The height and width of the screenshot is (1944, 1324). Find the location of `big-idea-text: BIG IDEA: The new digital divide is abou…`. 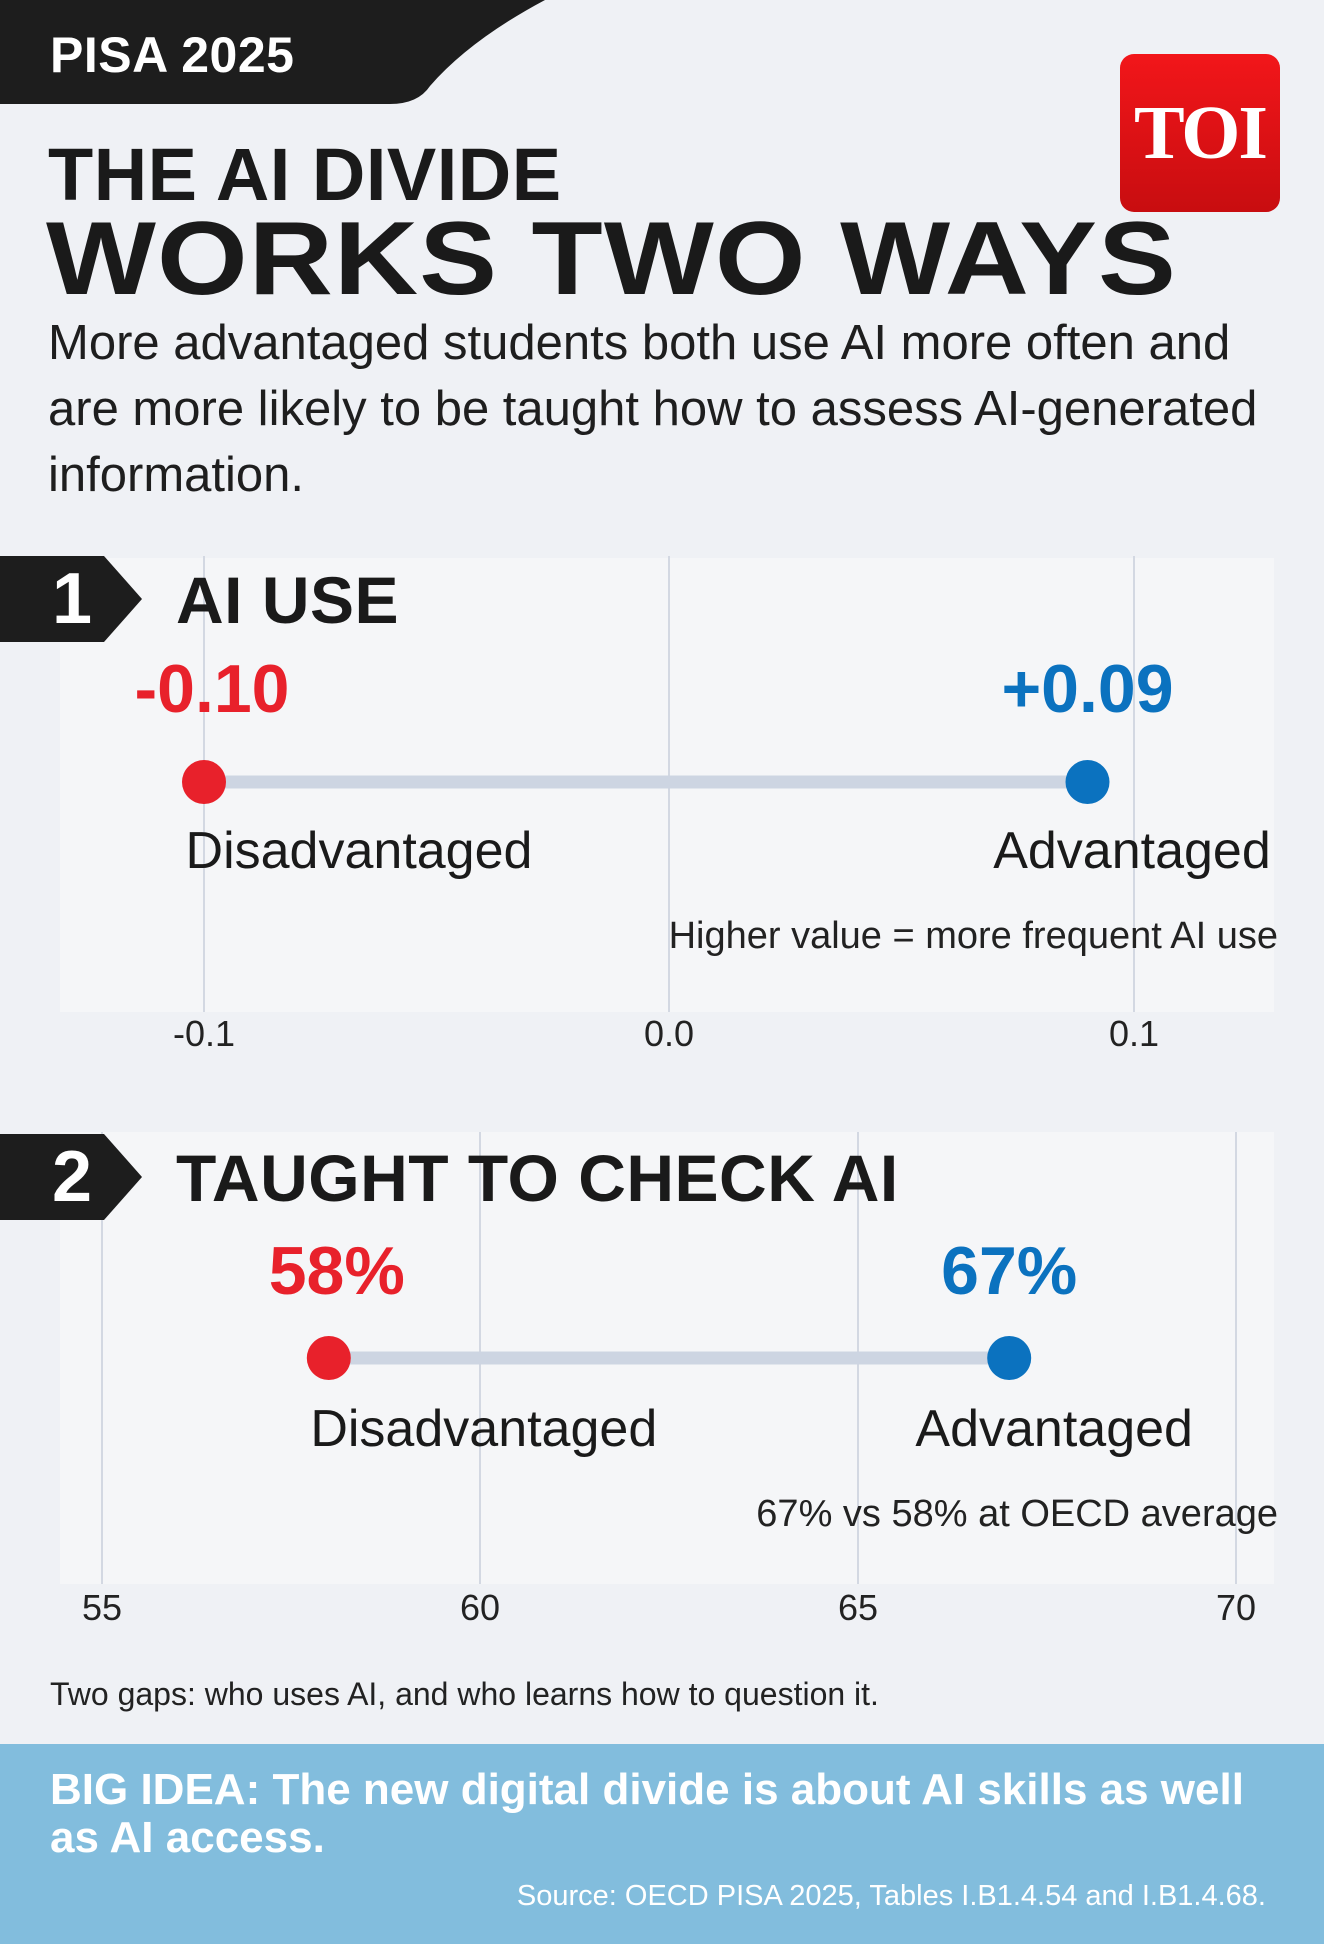

big-idea-text: BIG IDEA: The new digital divide is abou… is located at coordinates (647, 1813).